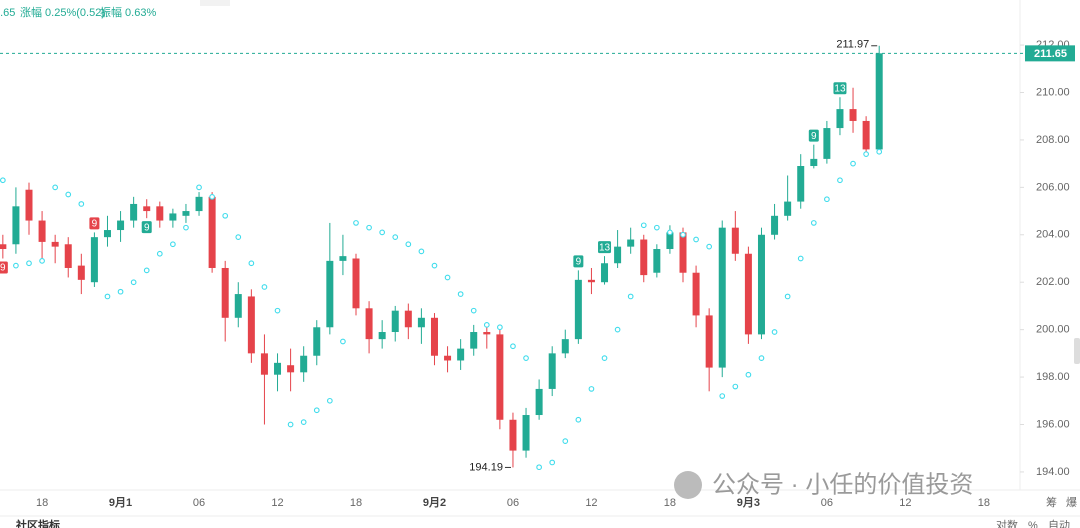 Image resolution: width=1080 pixels, height=528 pixels. I want to click on current-price-tag, so click(1050, 53).